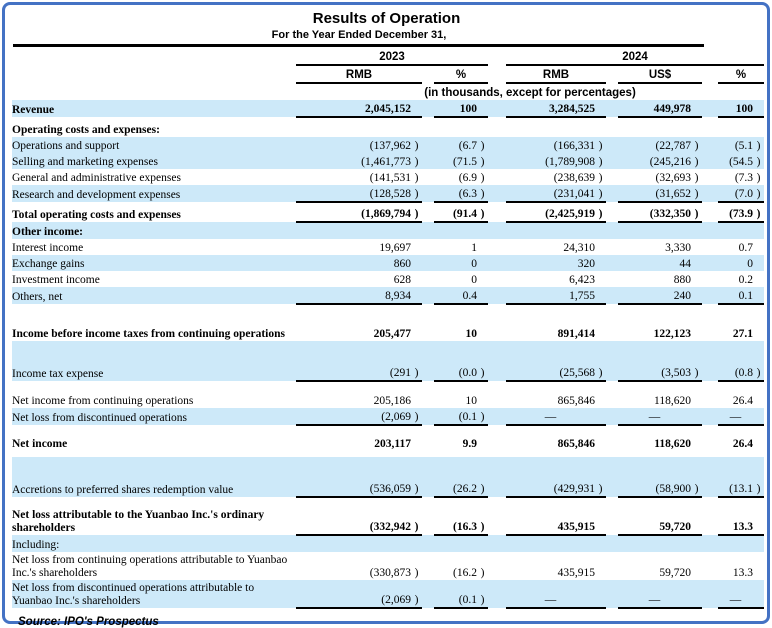 The width and height of the screenshot is (772, 628). Describe the element at coordinates (359, 75) in the screenshot. I see `col-header: RMB` at that location.